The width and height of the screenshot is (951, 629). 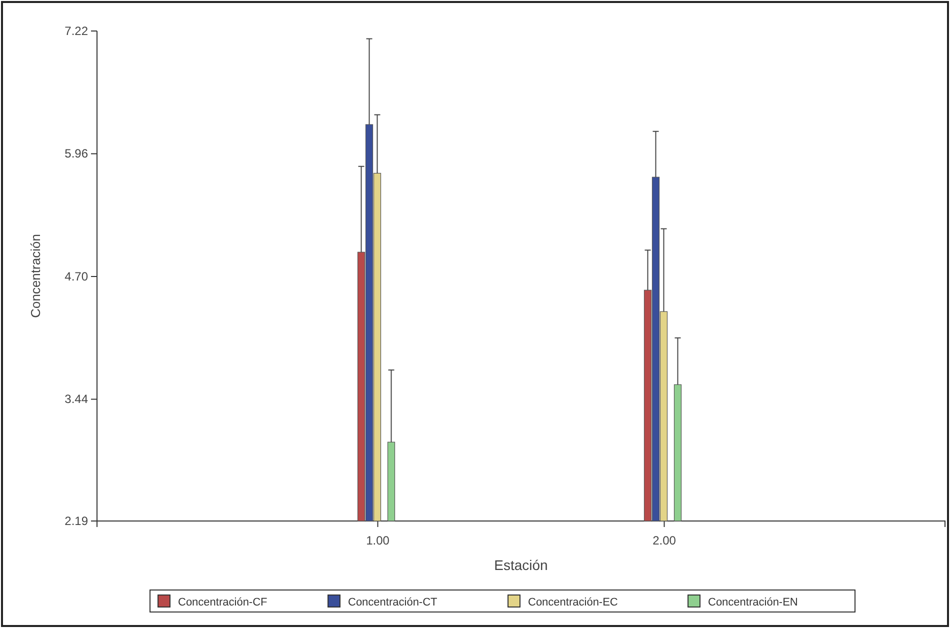 What do you see at coordinates (76, 153) in the screenshot?
I see `y-tick-label: 5.96` at bounding box center [76, 153].